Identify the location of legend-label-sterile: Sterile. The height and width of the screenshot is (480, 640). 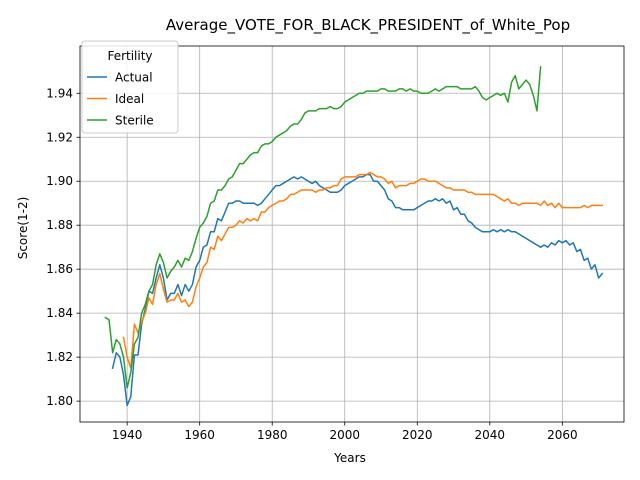
(134, 121).